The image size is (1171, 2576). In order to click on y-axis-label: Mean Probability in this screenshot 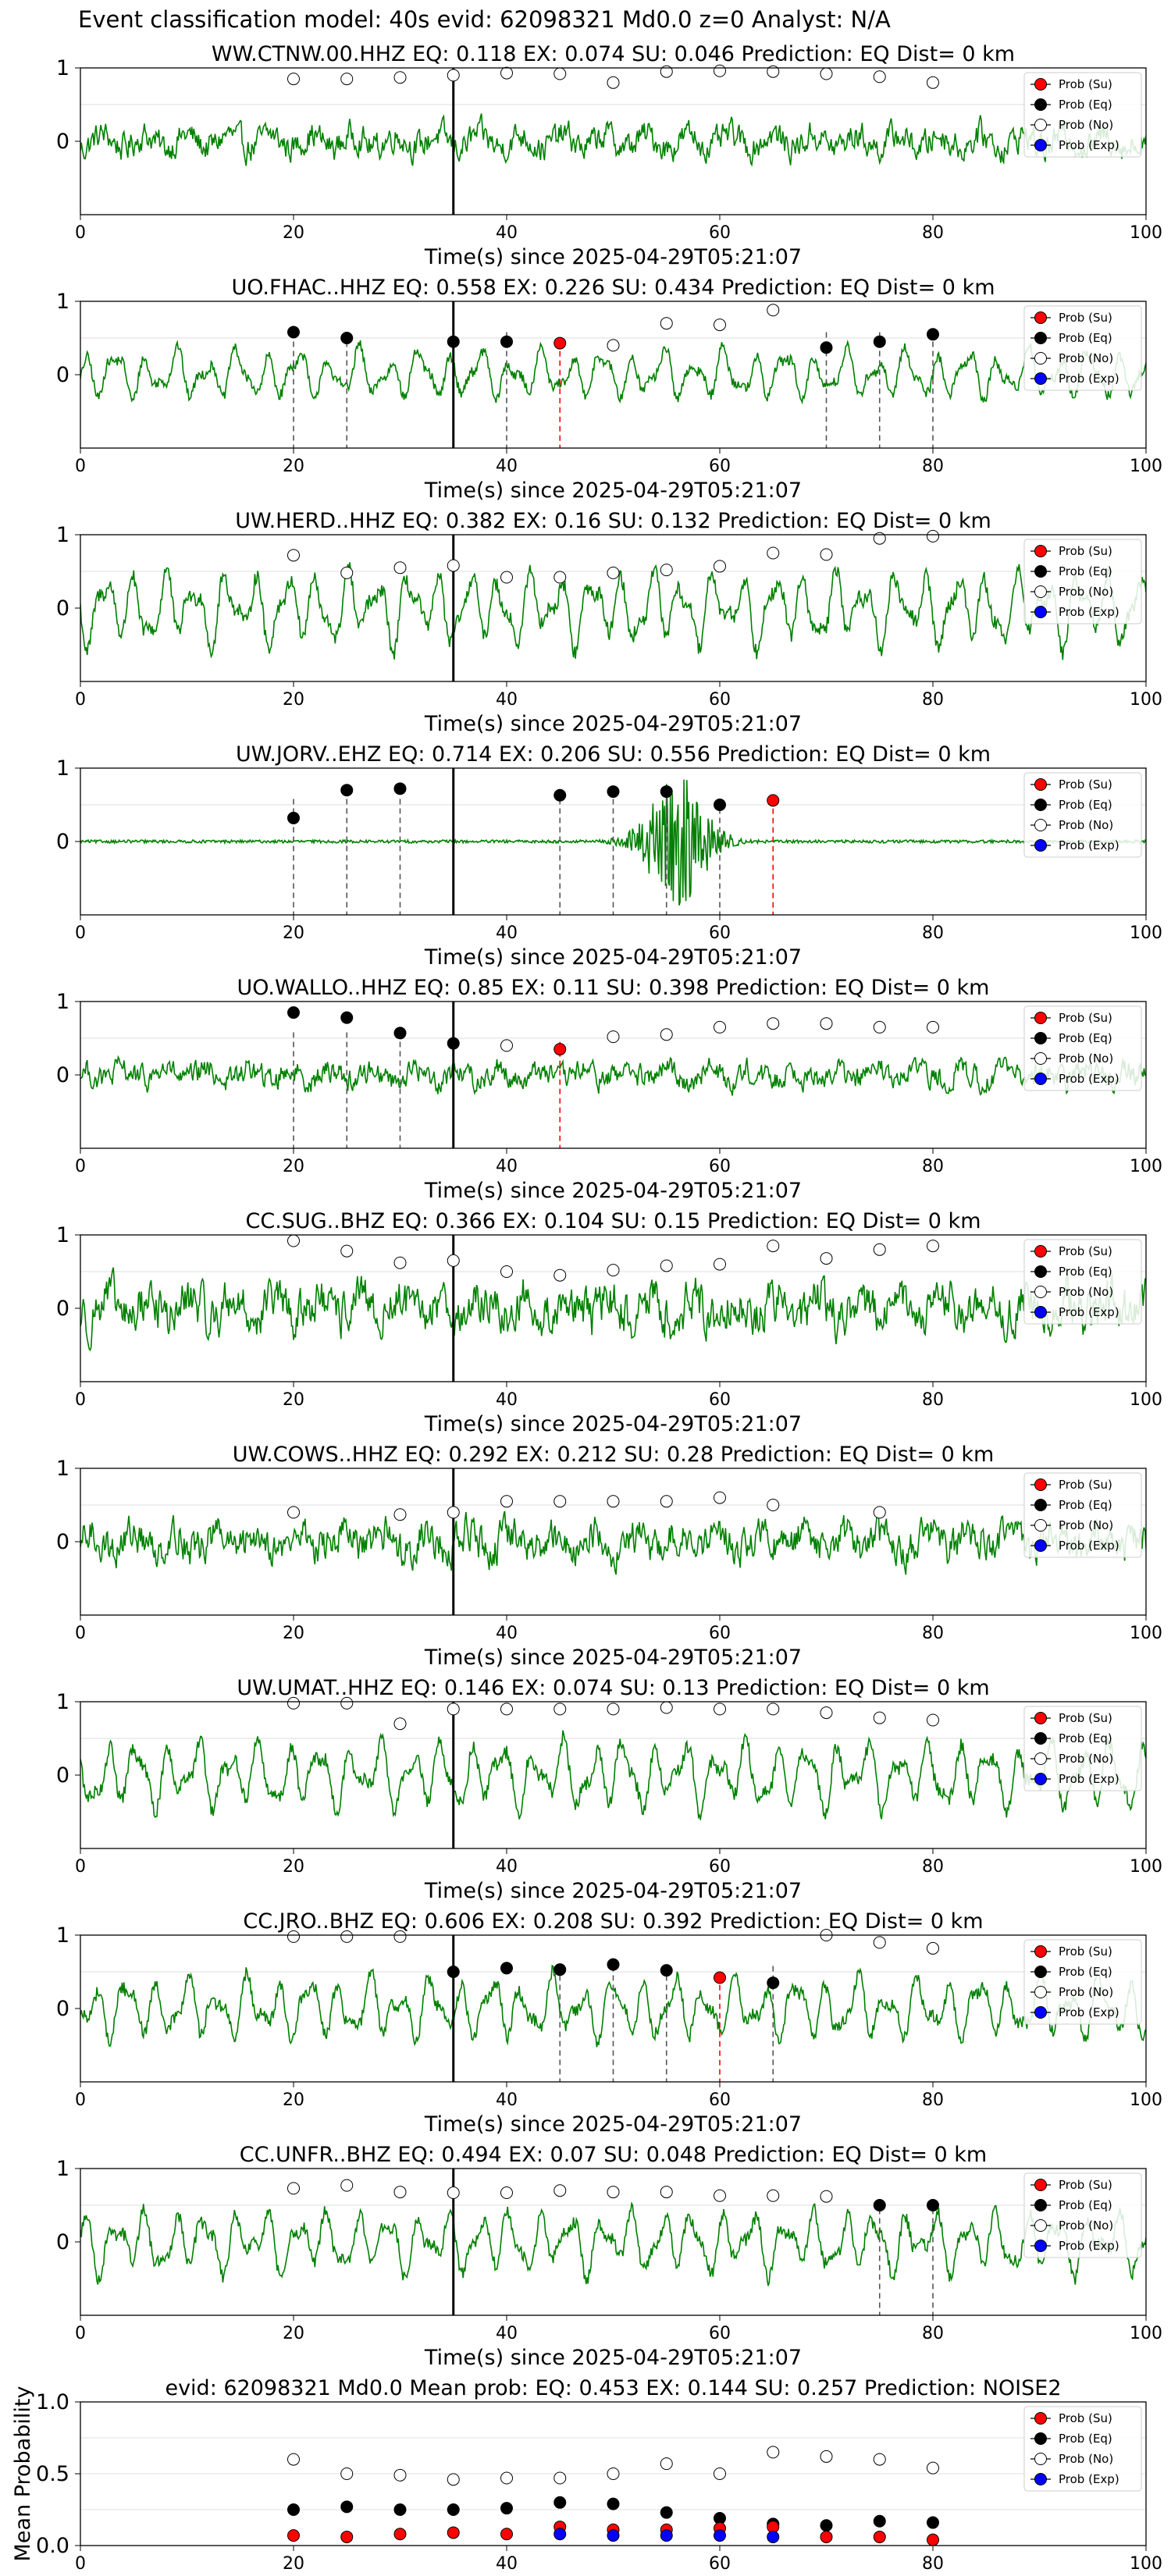, I will do `click(23, 2474)`.